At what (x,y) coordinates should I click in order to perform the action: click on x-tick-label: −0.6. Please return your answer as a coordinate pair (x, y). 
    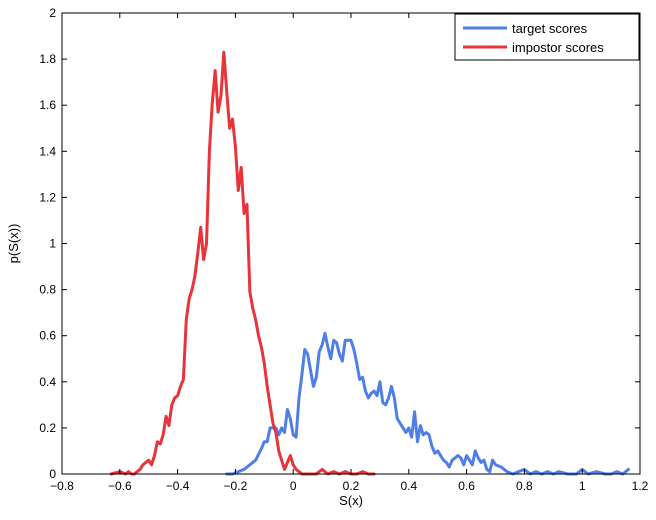
    Looking at the image, I should click on (120, 486).